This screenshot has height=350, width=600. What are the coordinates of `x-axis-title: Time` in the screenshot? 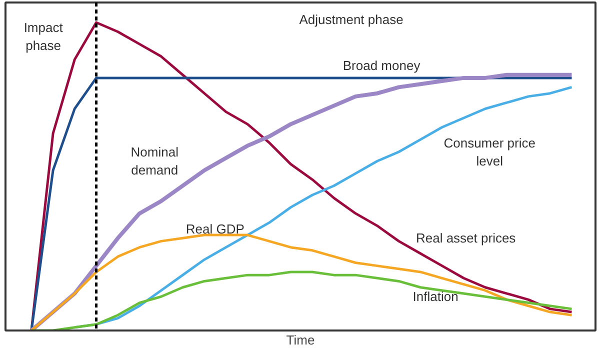 It's located at (300, 340).